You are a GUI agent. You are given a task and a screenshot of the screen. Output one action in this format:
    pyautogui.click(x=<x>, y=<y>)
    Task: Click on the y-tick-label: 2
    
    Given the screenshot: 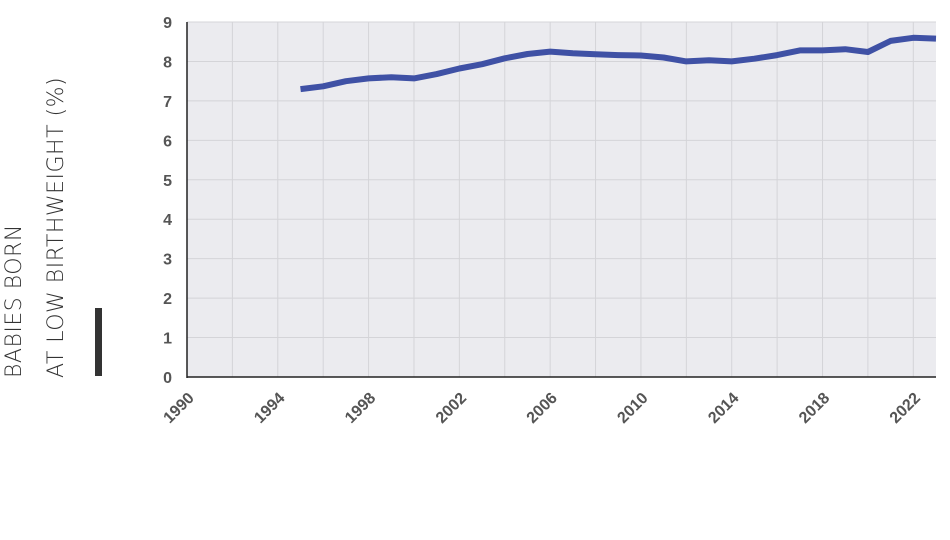 What is the action you would take?
    pyautogui.click(x=167, y=299)
    